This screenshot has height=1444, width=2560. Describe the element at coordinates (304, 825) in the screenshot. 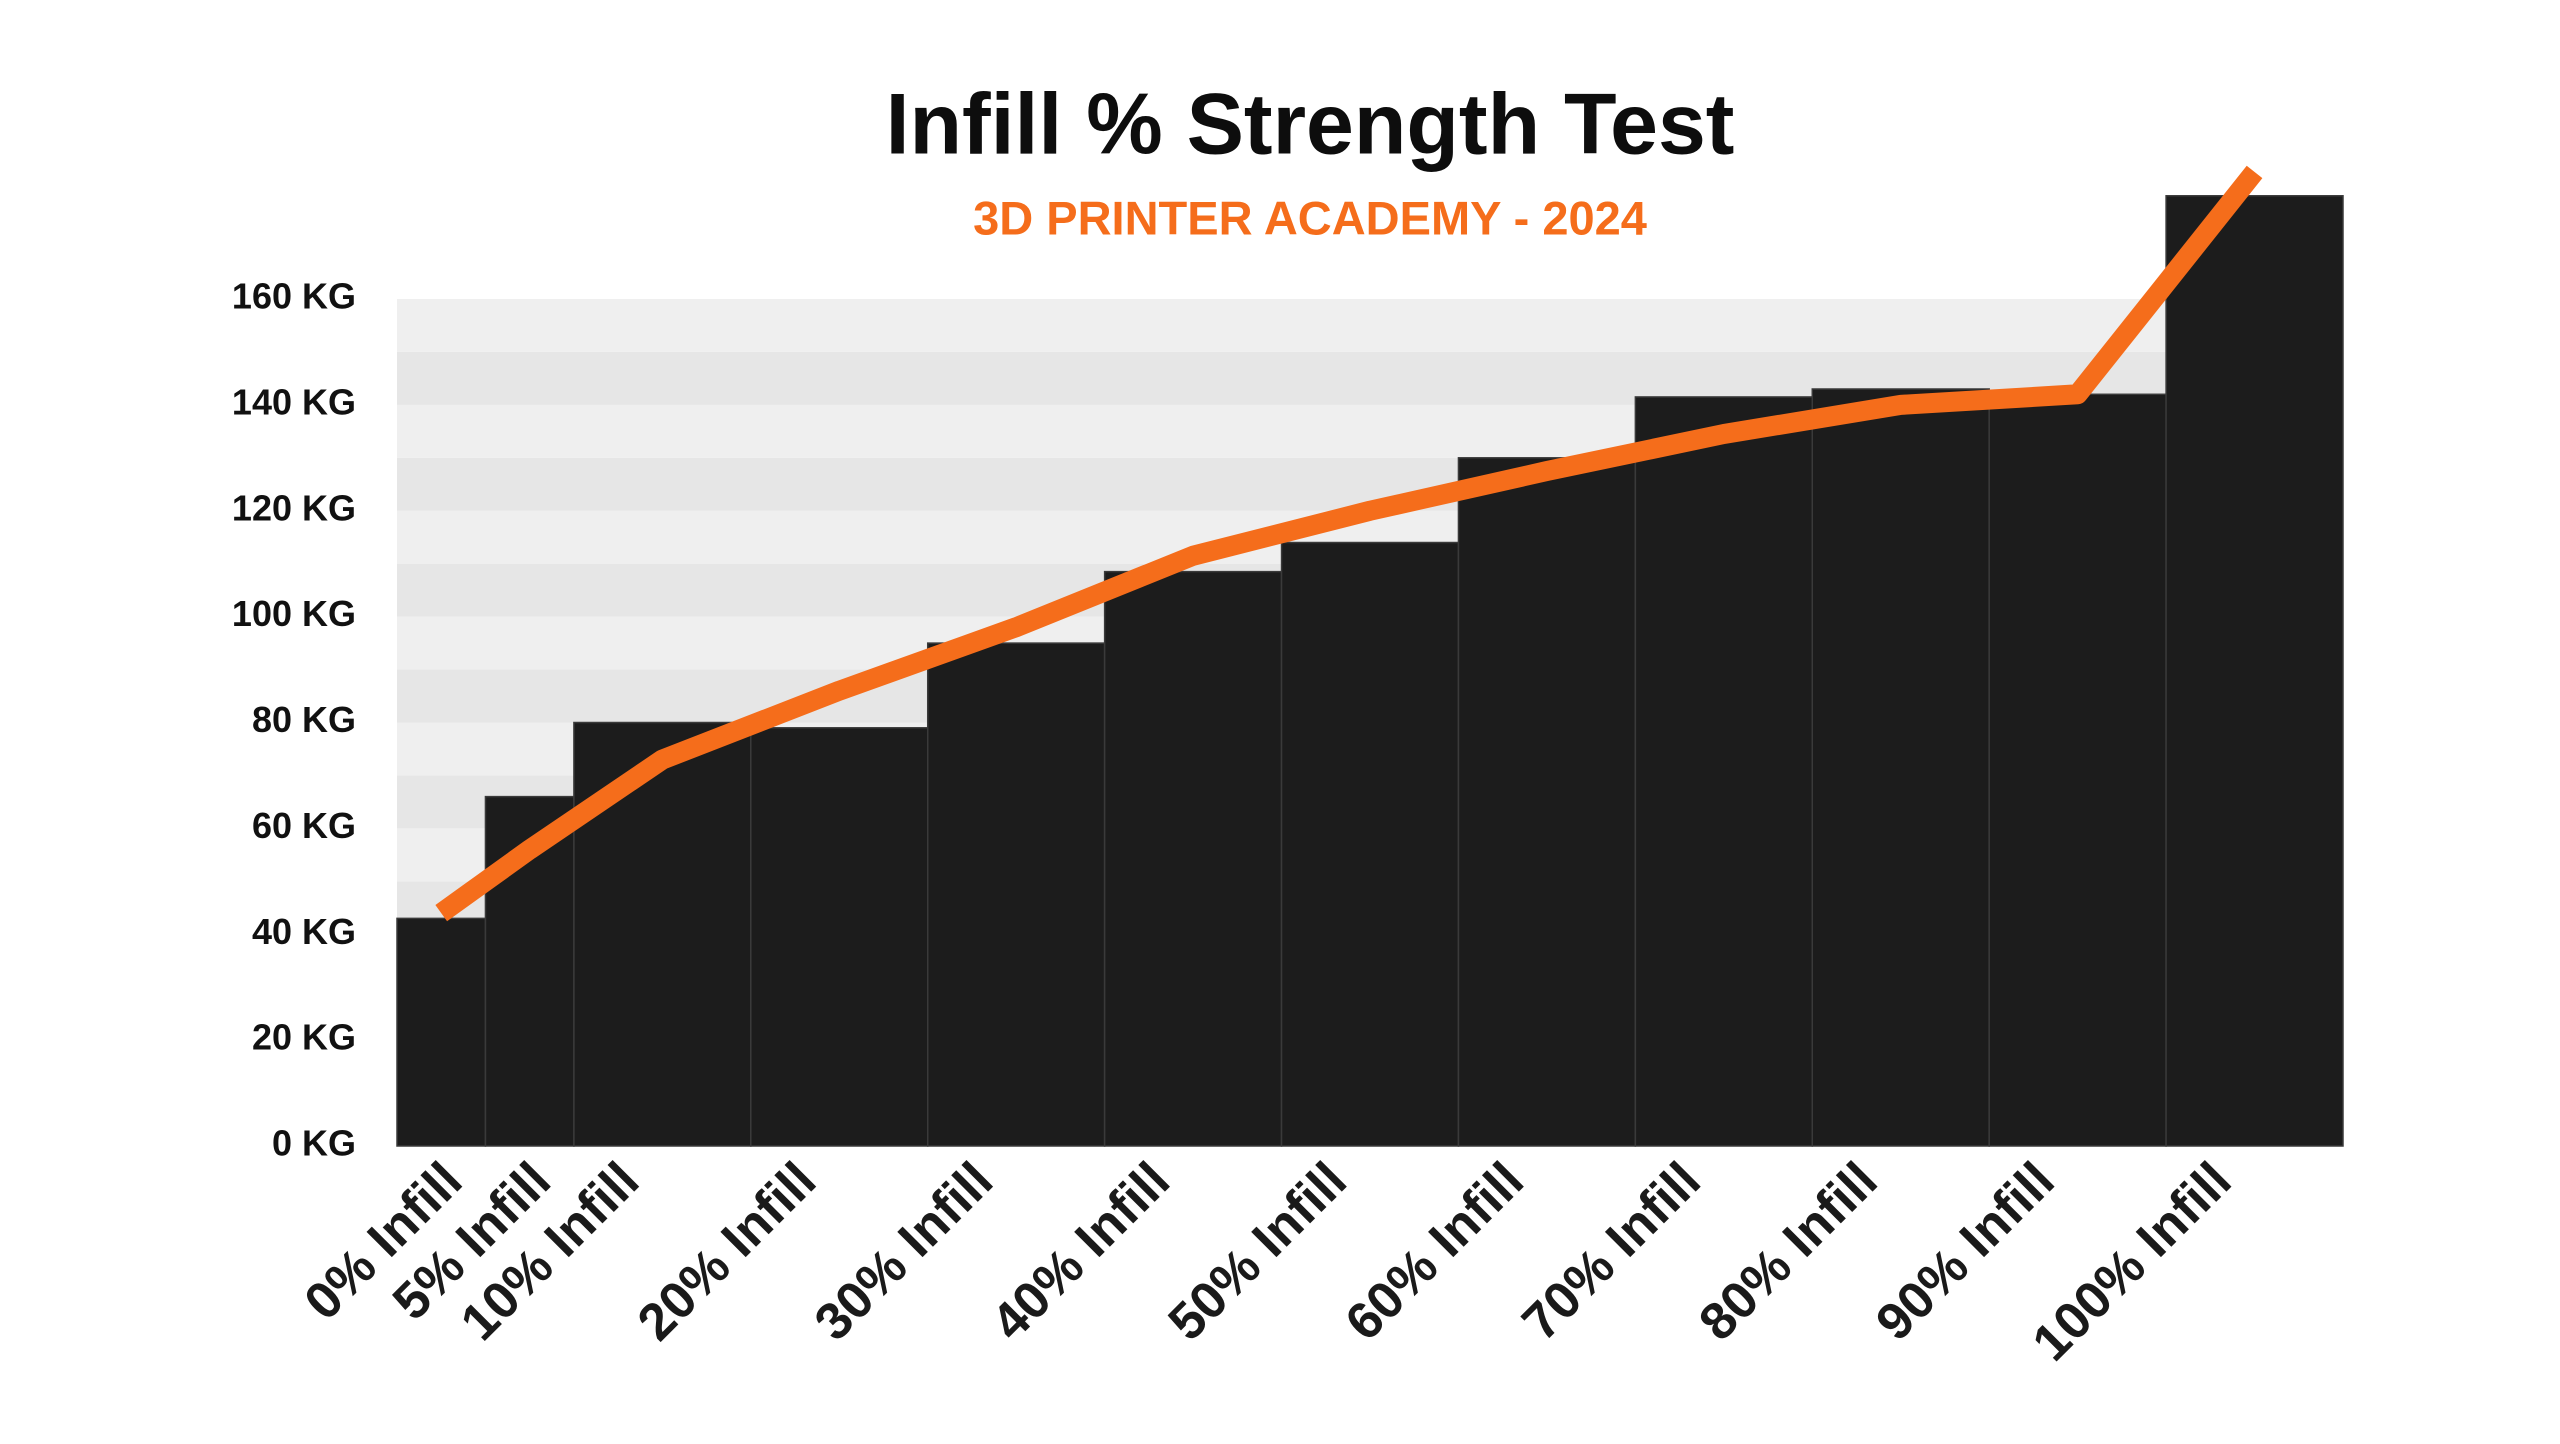

I see `y-tick-label: 60 KG` at that location.